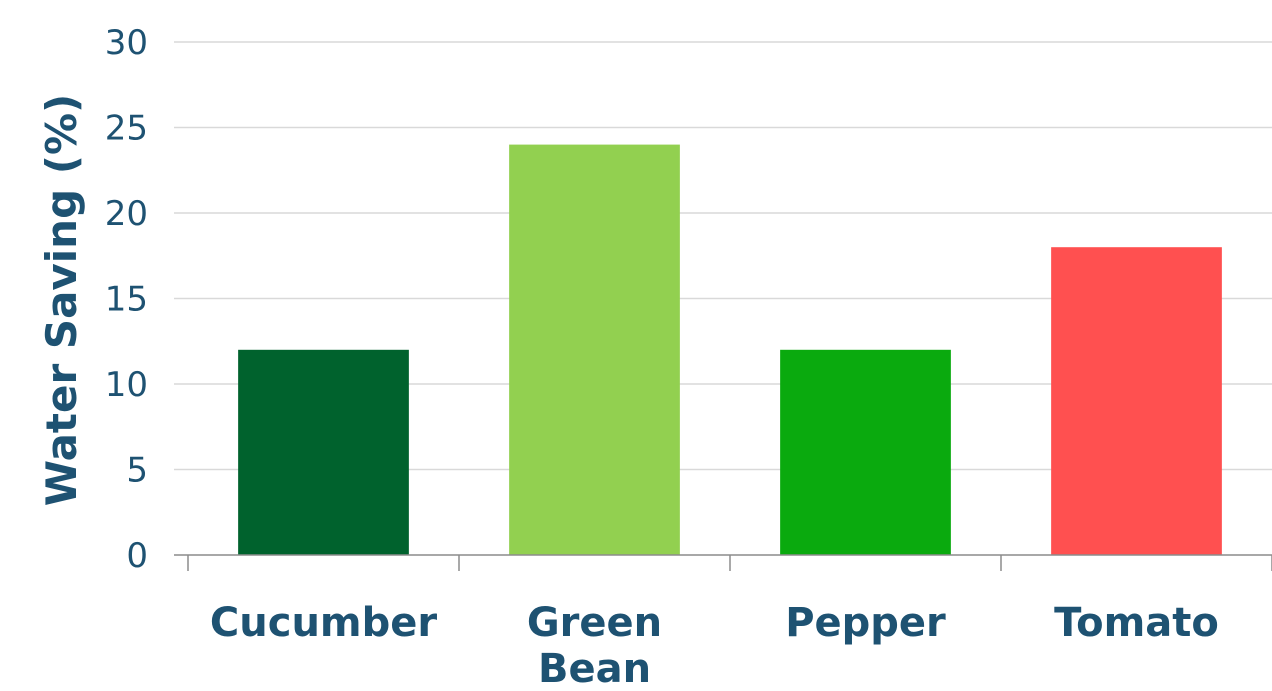 Image resolution: width=1272 pixels, height=691 pixels. Describe the element at coordinates (137, 471) in the screenshot. I see `y-tick-label: 5` at that location.